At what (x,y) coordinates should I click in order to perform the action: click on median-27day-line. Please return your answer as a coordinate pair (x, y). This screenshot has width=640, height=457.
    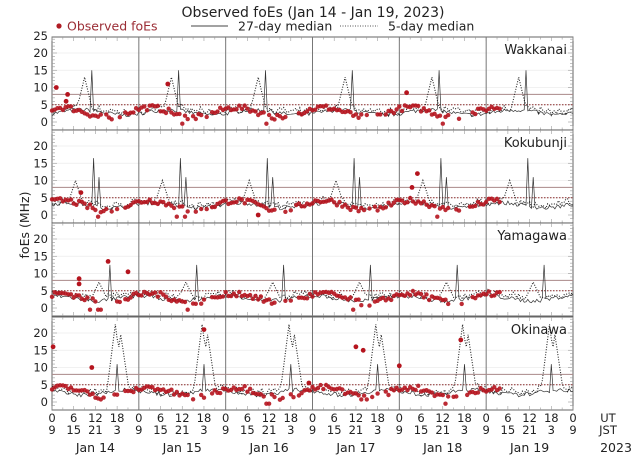
    Looking at the image, I should click on (182, 93).